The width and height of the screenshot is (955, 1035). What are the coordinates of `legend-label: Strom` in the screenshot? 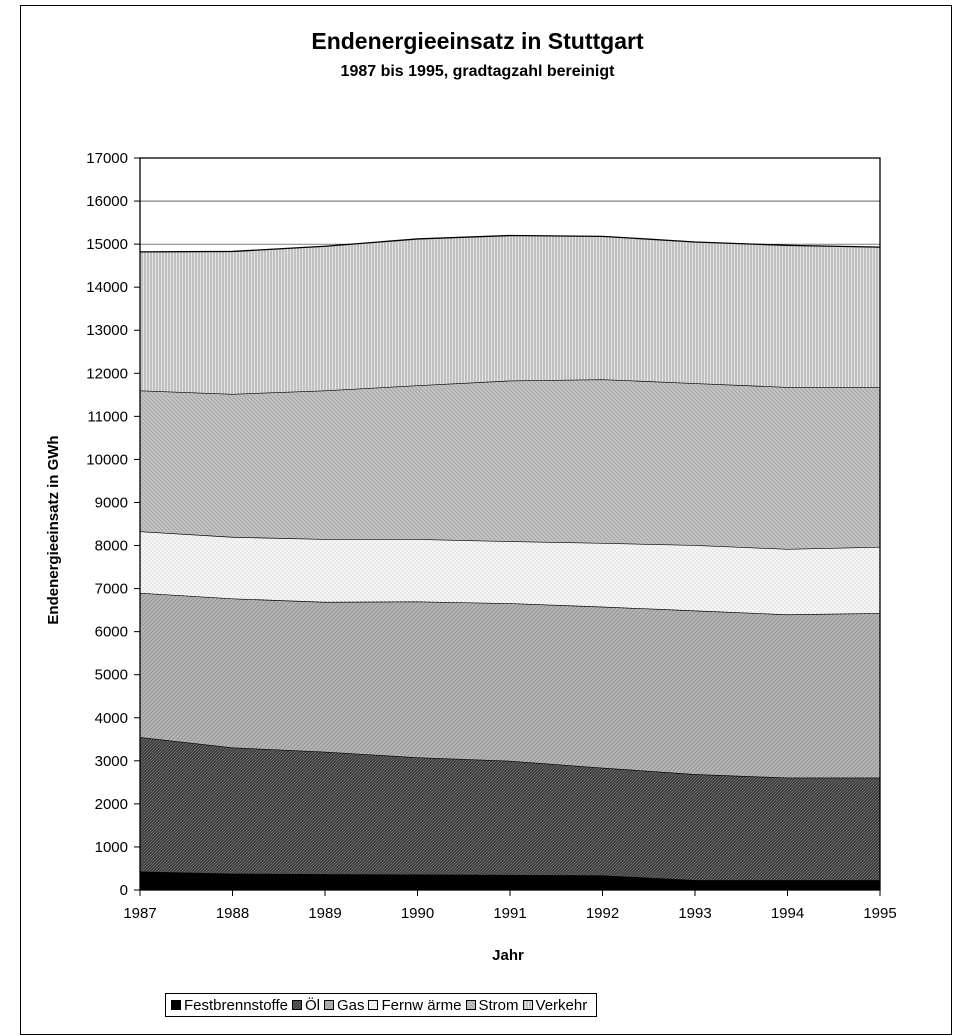 It's located at (498, 1005).